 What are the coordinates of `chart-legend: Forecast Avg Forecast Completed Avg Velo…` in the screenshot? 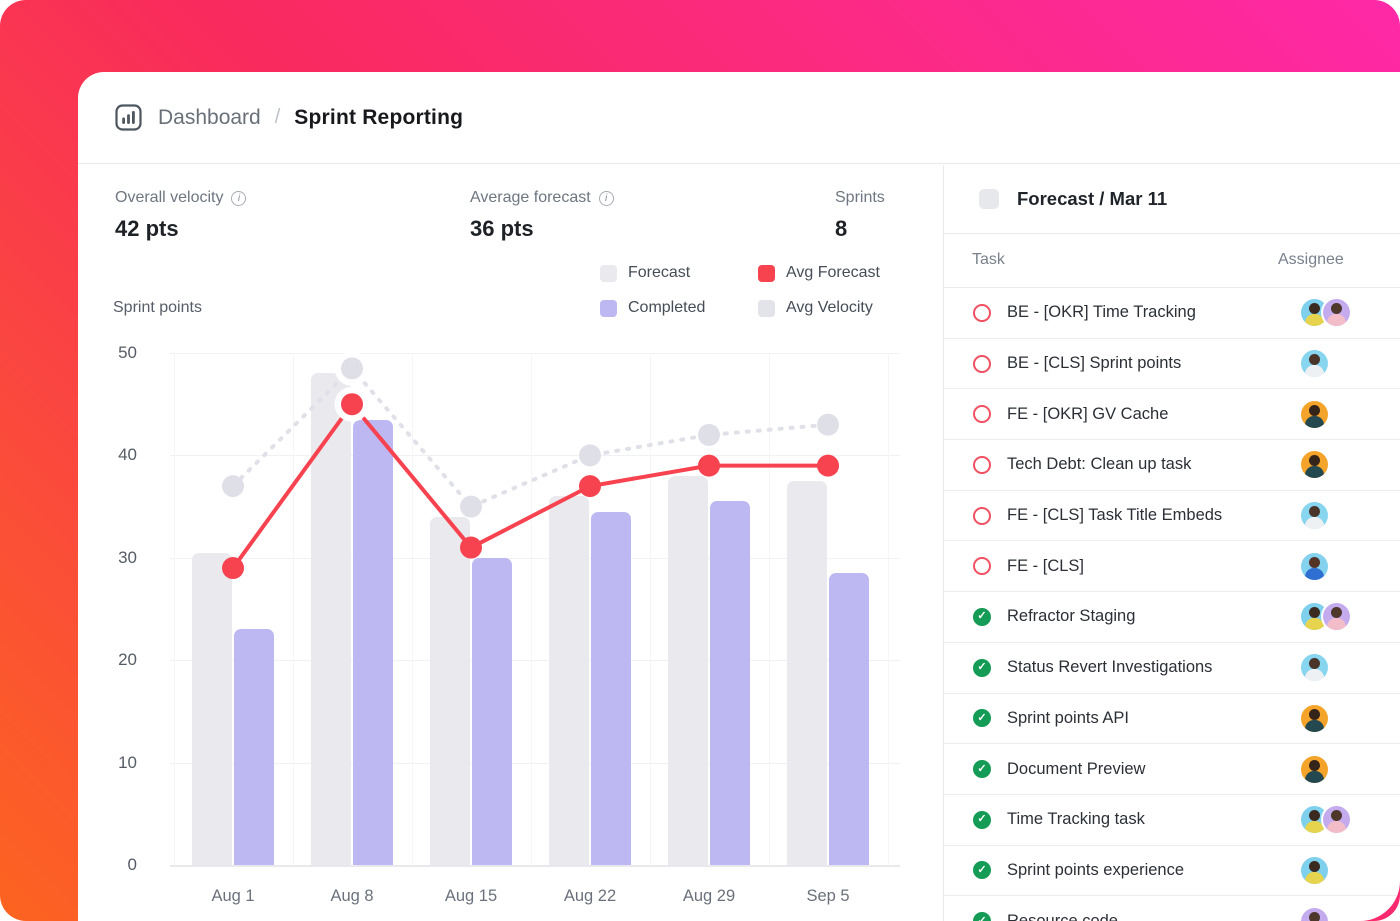 It's located at (740, 290).